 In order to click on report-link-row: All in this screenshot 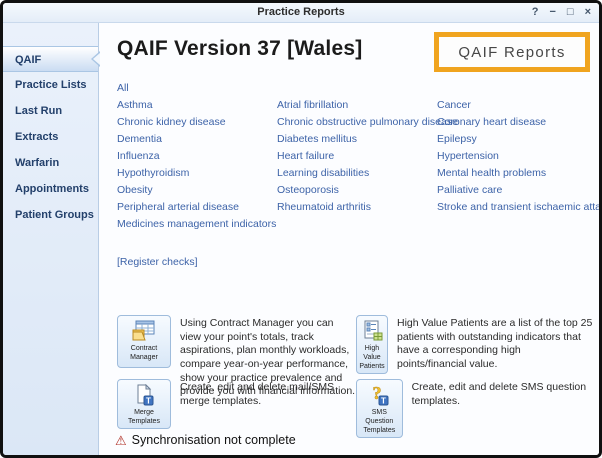, I will do `click(354, 90)`.